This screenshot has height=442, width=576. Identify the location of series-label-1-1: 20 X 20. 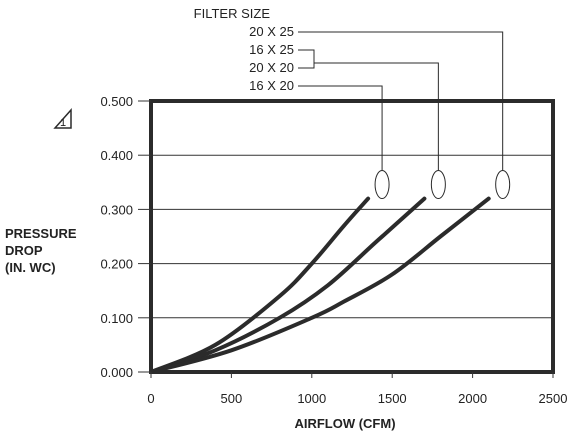
(271, 67).